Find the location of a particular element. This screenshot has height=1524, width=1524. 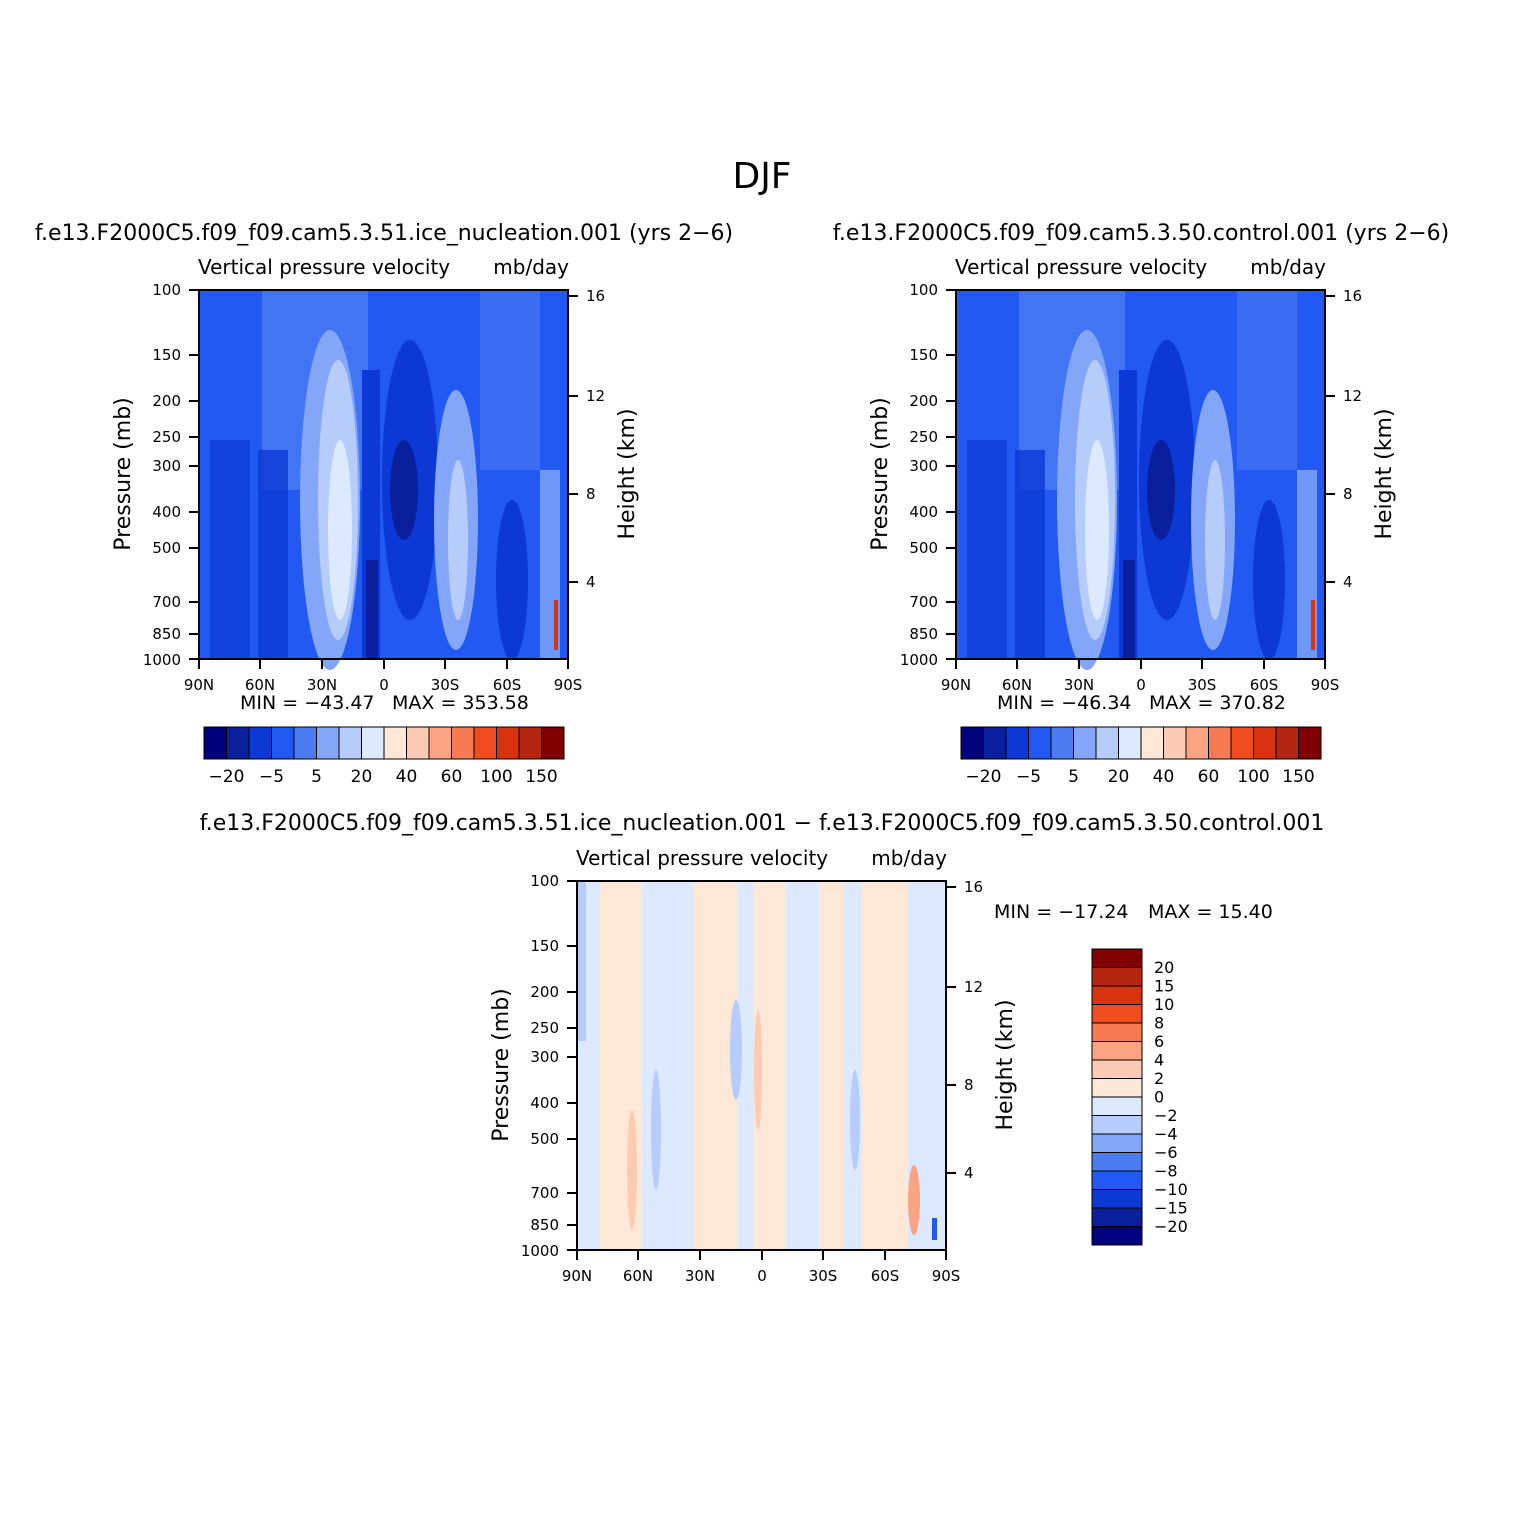

panel-1-ylabel: Pressure (mb) is located at coordinates (123, 474).